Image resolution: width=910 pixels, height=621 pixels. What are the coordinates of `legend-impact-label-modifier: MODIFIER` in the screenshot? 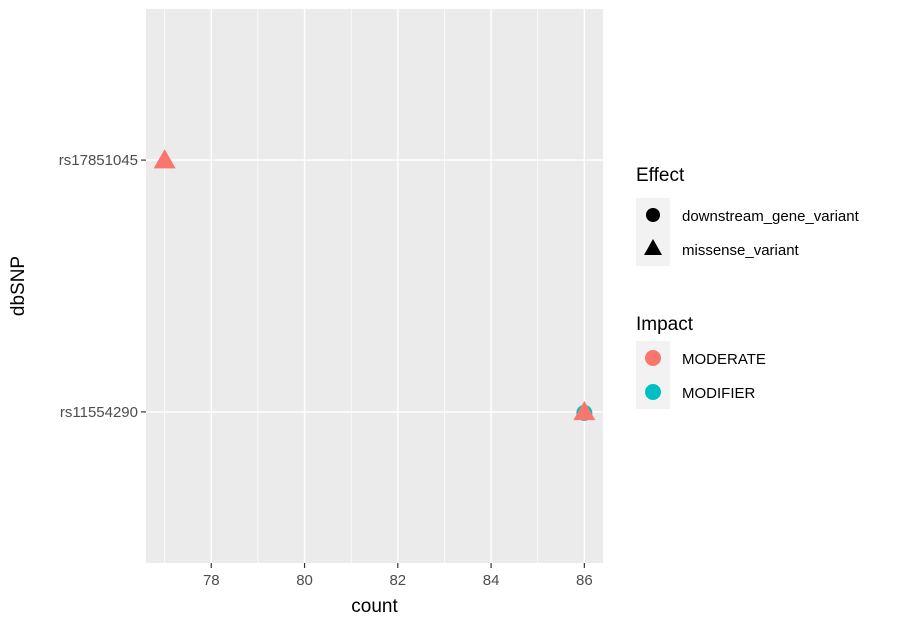 It's located at (718, 393).